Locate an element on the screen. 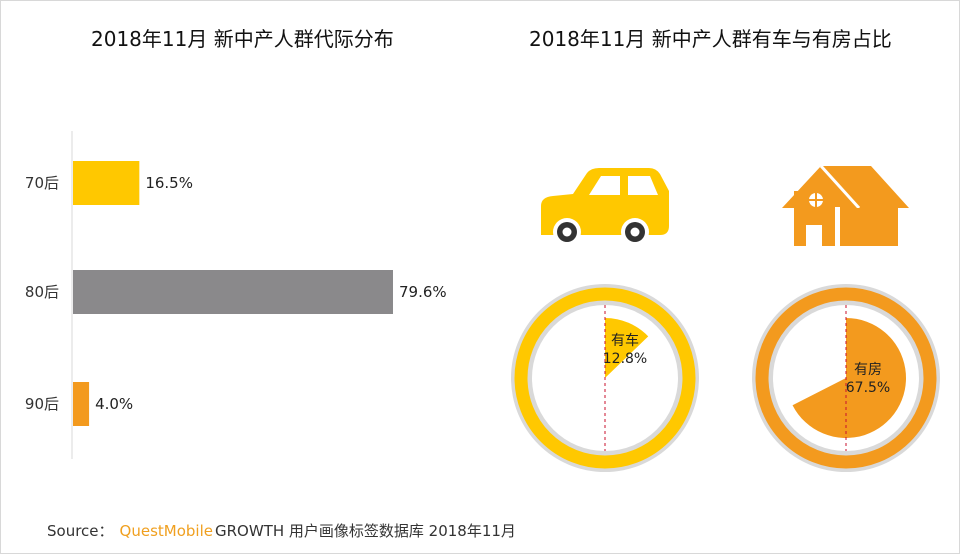 The width and height of the screenshot is (960, 554). pie-chart-title: 2018年11月 新中产人群有车与有房占比 is located at coordinates (710, 39).